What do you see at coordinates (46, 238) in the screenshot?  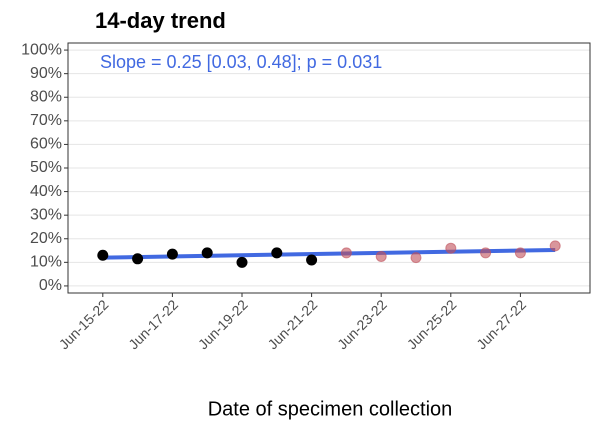 I see `y-tick-label: 20%` at bounding box center [46, 238].